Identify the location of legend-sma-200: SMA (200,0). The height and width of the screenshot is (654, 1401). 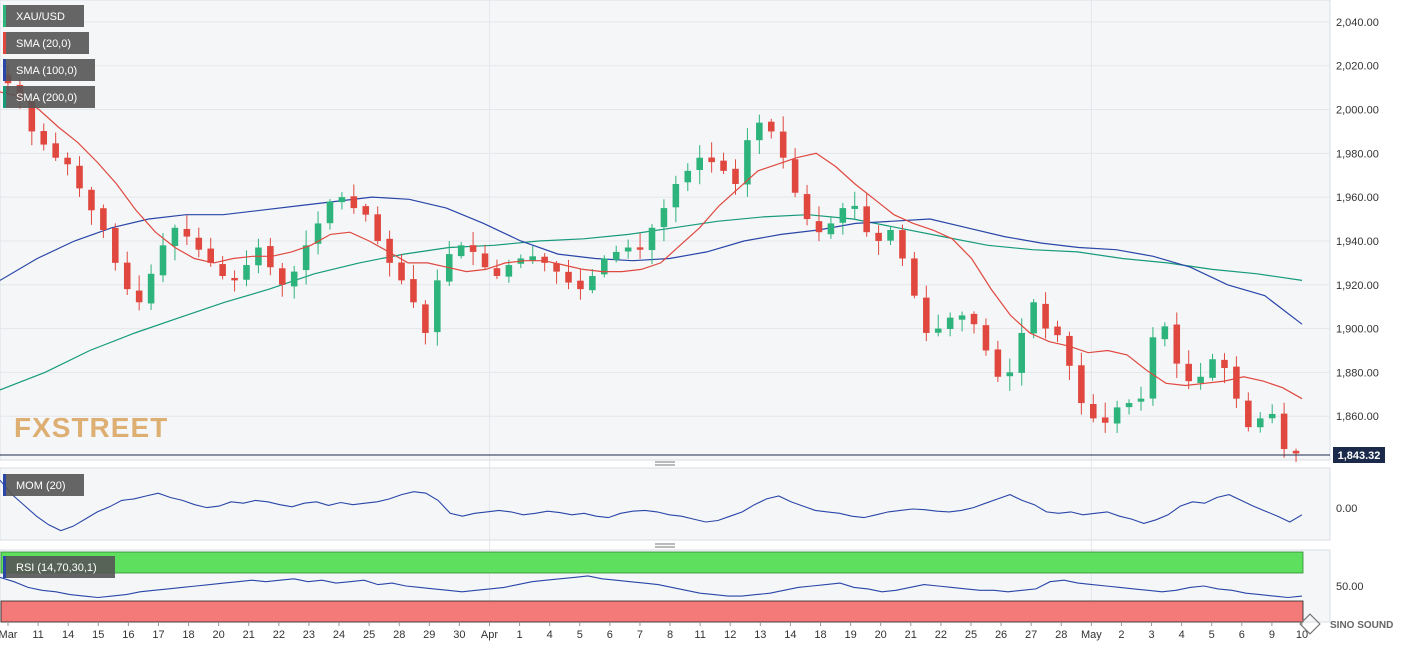
(49, 97).